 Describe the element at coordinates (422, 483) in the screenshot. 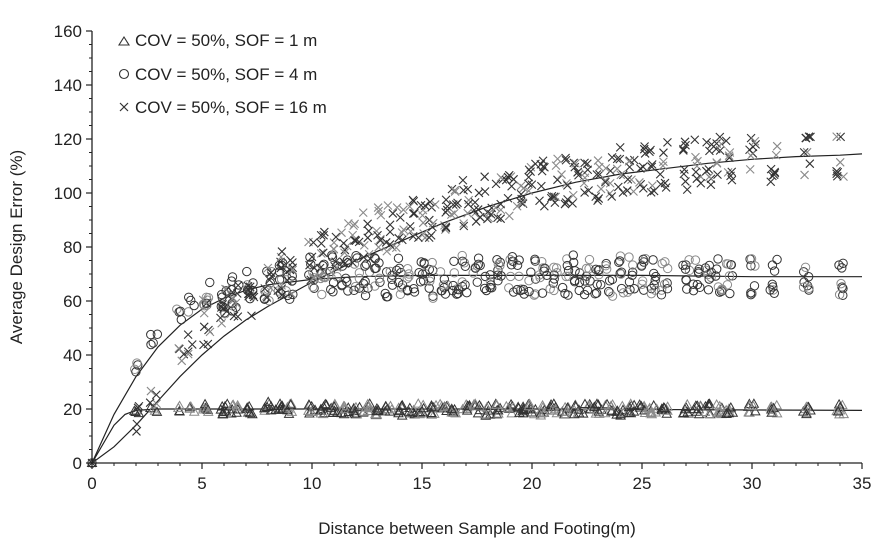

I see `x-tick-label: 15` at that location.